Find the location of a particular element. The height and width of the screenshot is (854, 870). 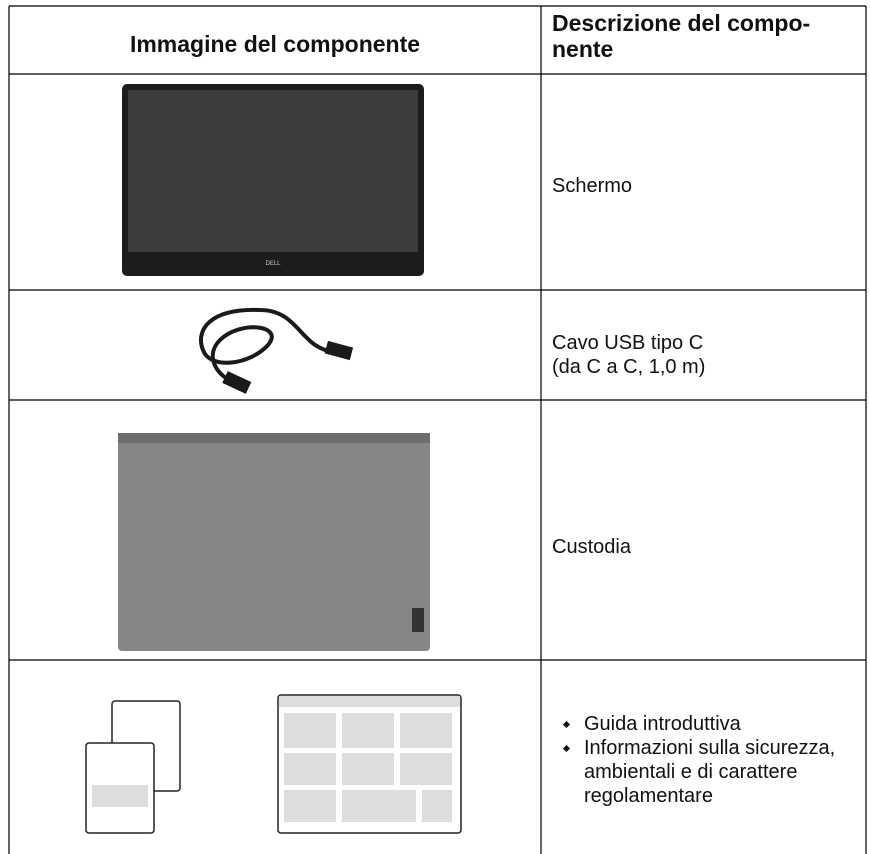

description-line: Custodia is located at coordinates (591, 547).